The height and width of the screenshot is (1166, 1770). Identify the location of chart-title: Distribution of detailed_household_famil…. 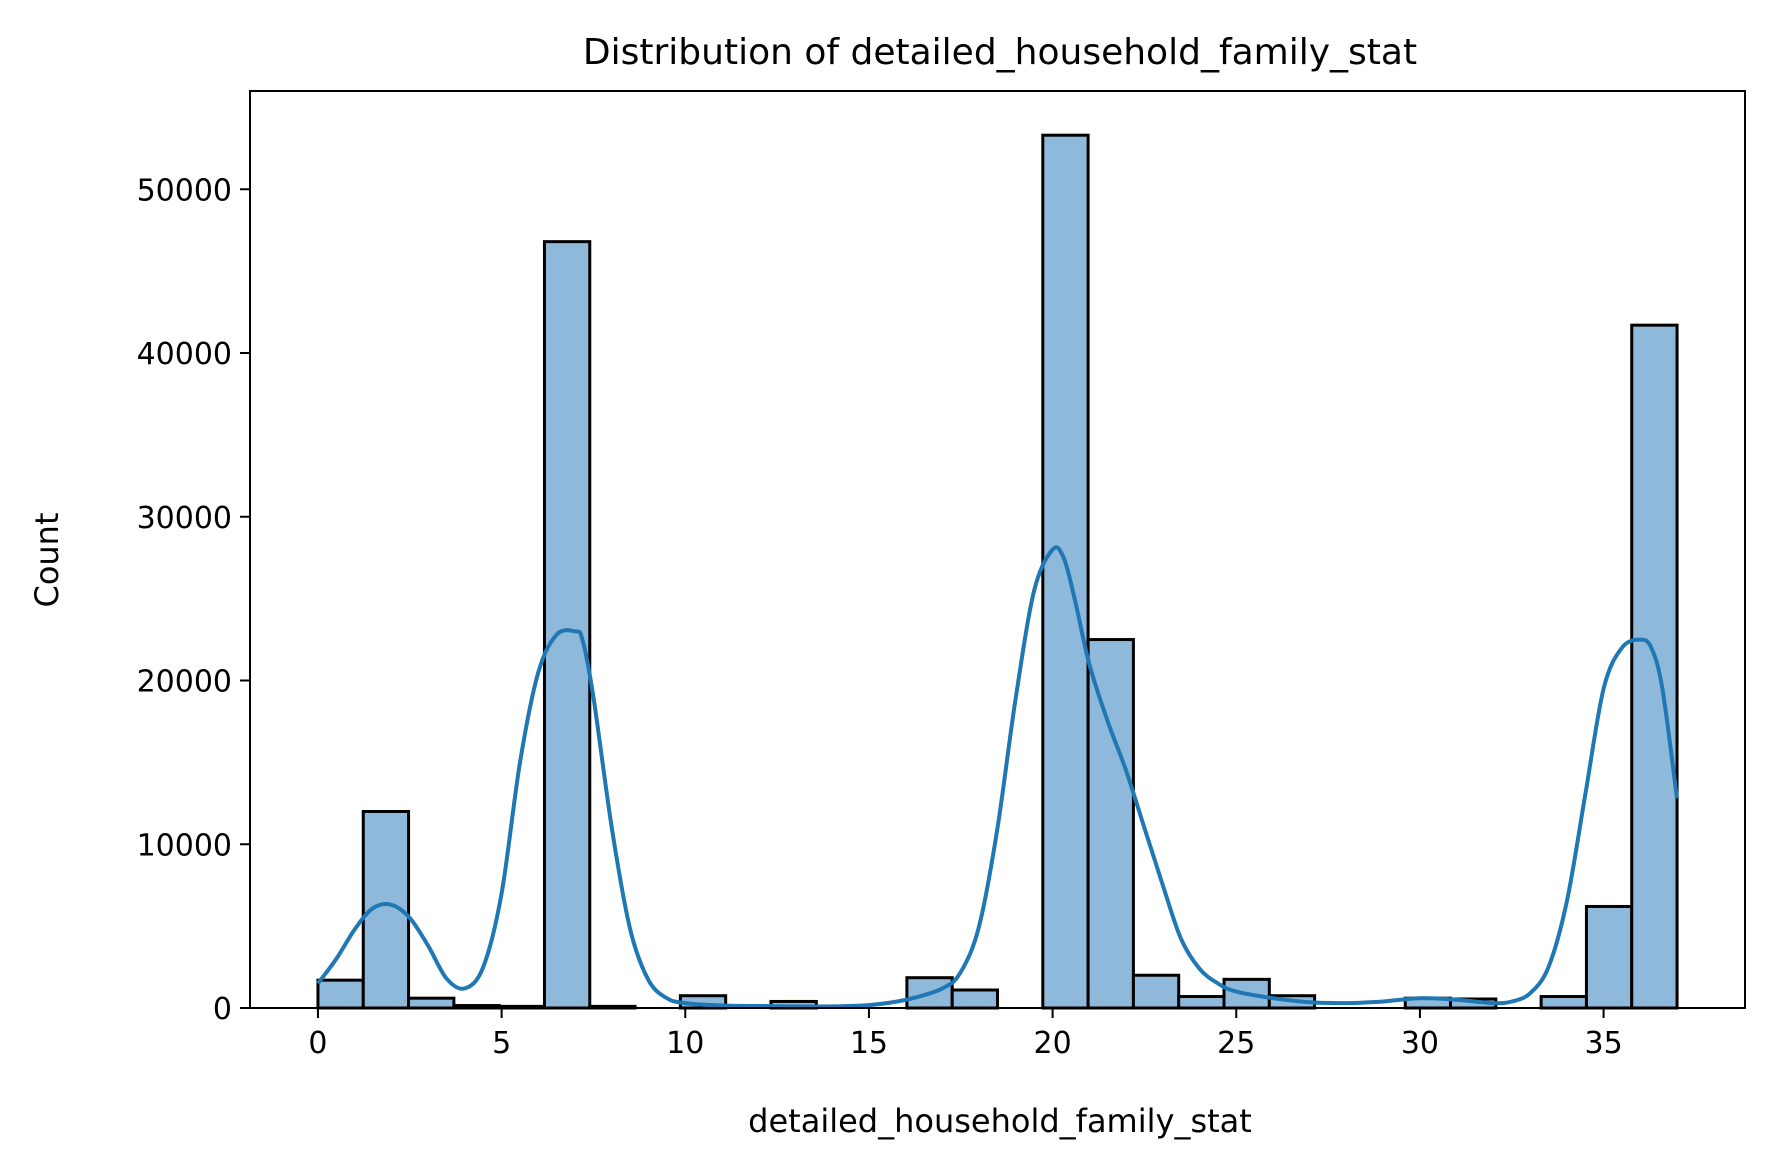
(1000, 52).